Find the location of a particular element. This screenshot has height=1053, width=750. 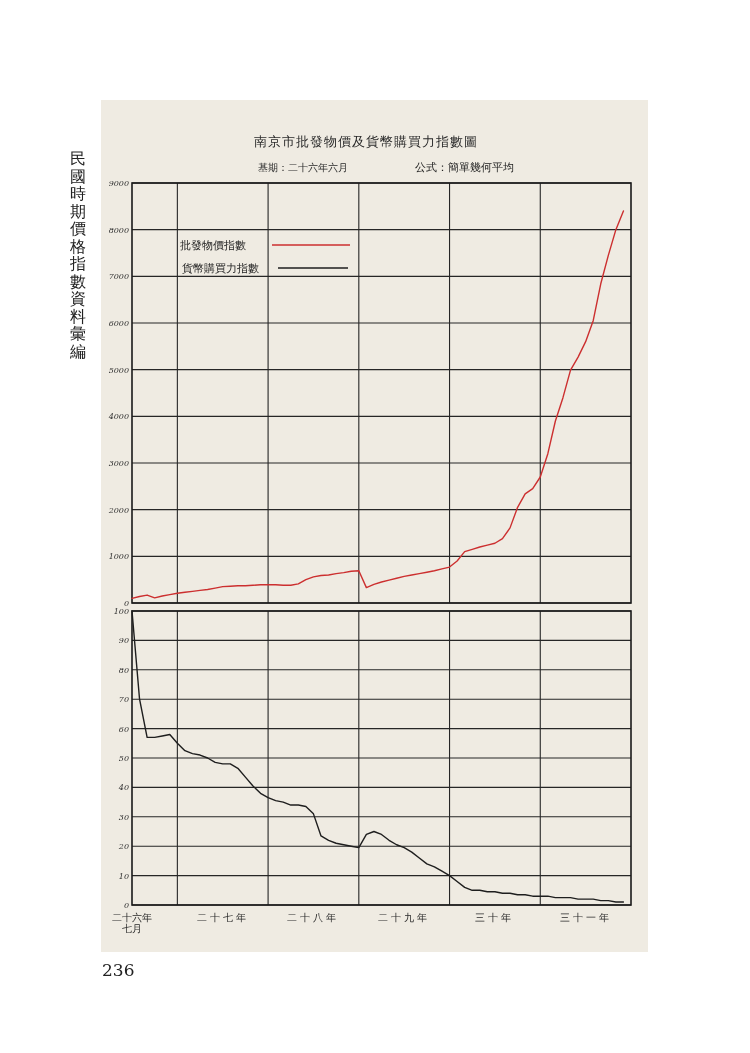

y-tick-label: 30 is located at coordinates (123, 817).